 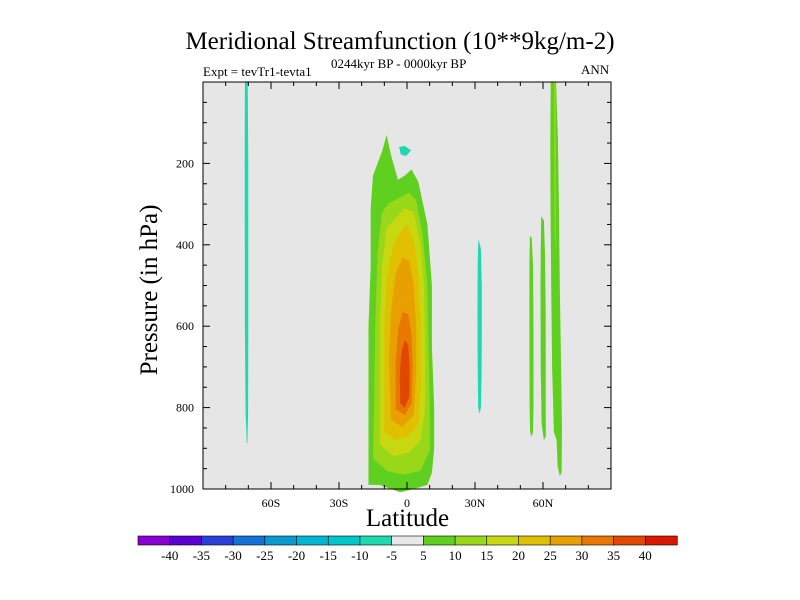 What do you see at coordinates (201, 555) in the screenshot?
I see `colorbar-label: -35` at bounding box center [201, 555].